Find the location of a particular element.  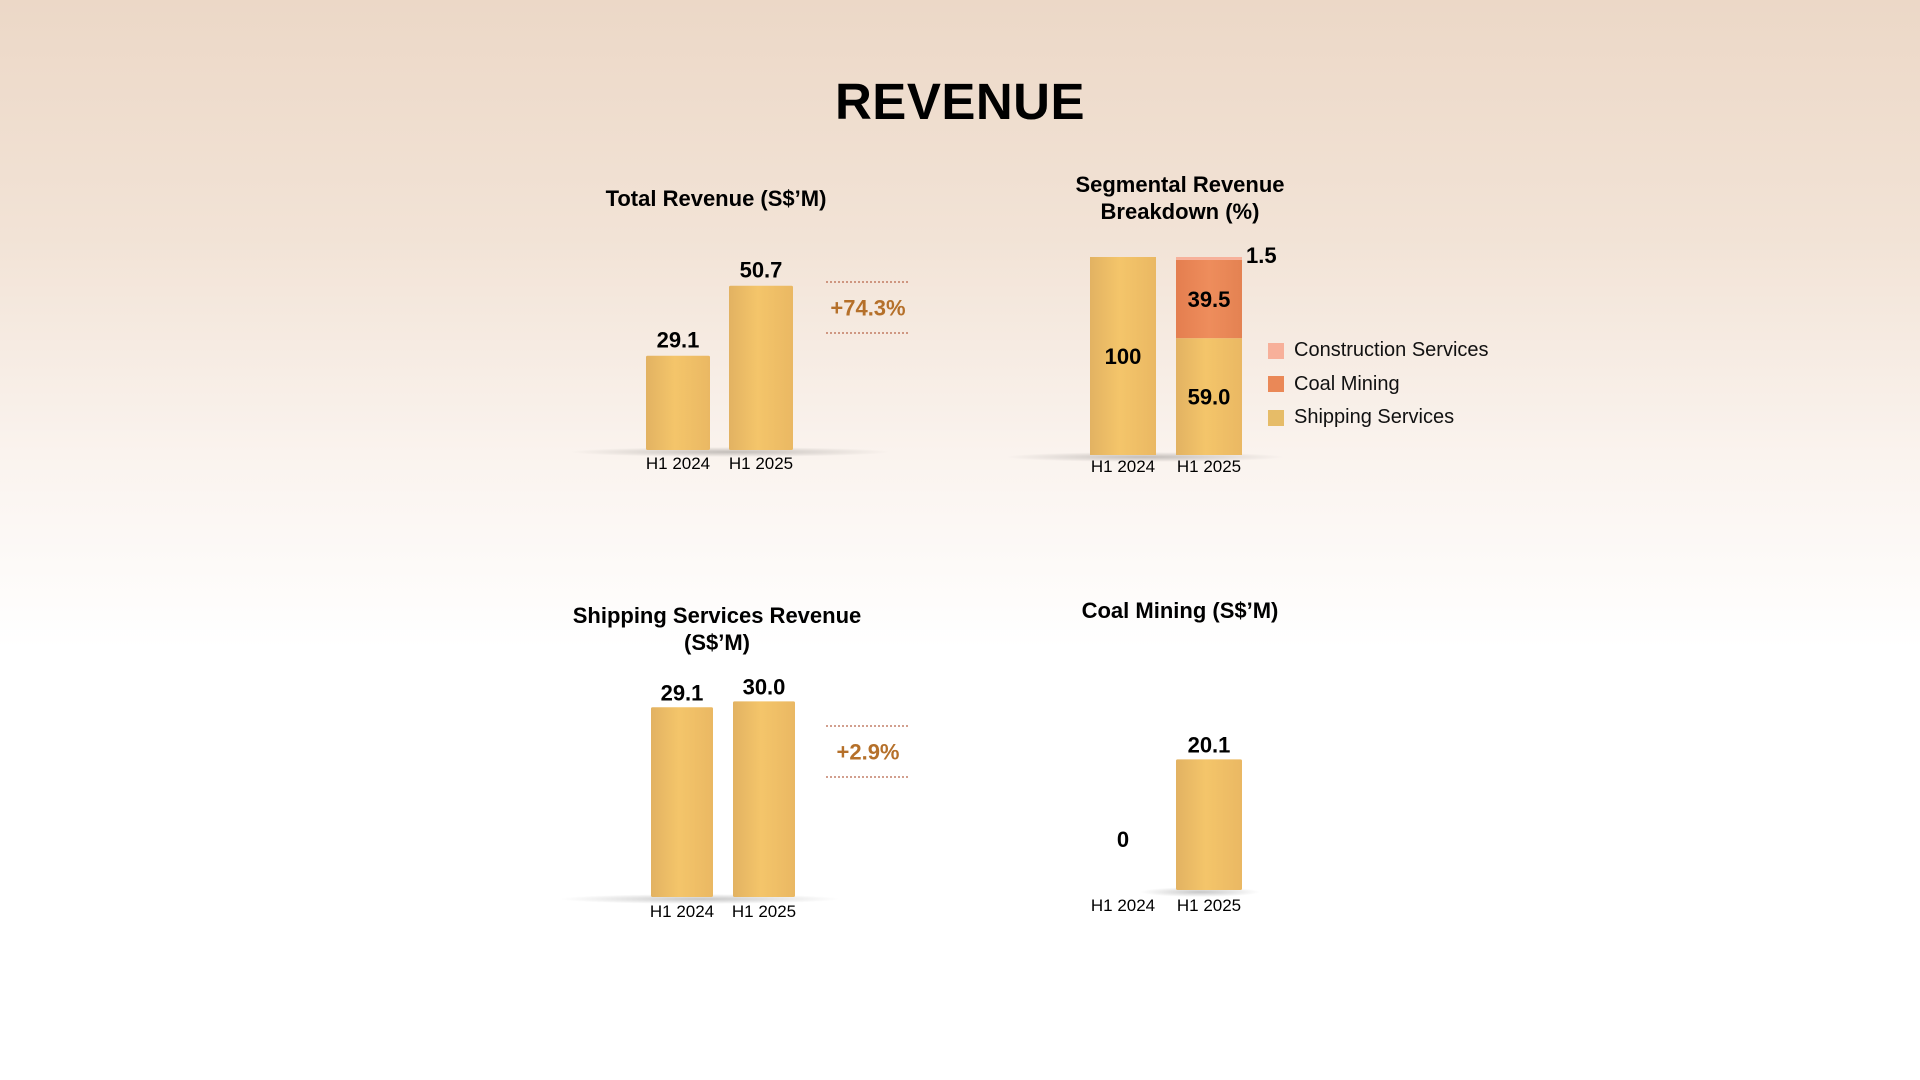

legend-item-construction: Construction Services is located at coordinates (1378, 351).